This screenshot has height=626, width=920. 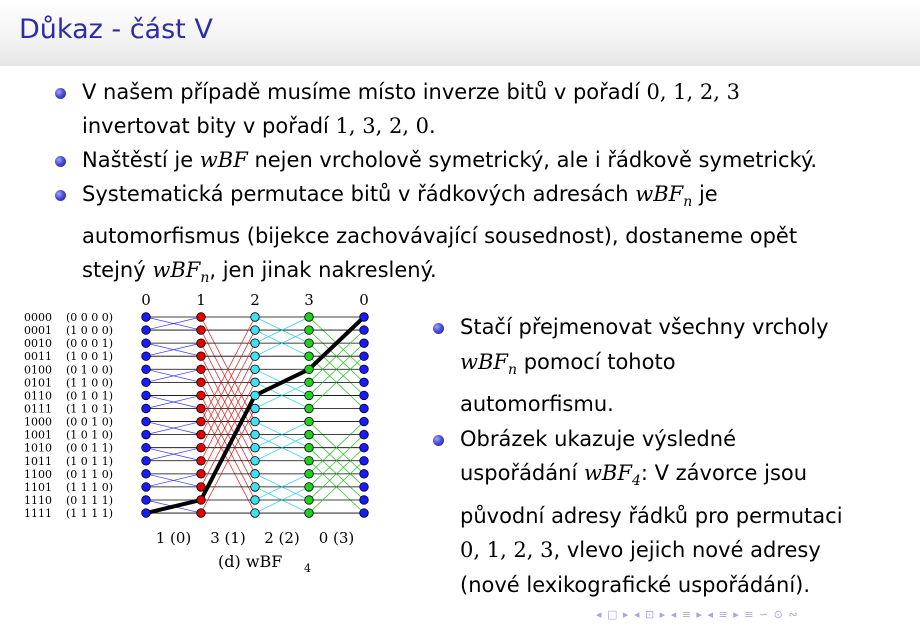 What do you see at coordinates (749, 614) in the screenshot?
I see `nav-toc-icon: ≡` at bounding box center [749, 614].